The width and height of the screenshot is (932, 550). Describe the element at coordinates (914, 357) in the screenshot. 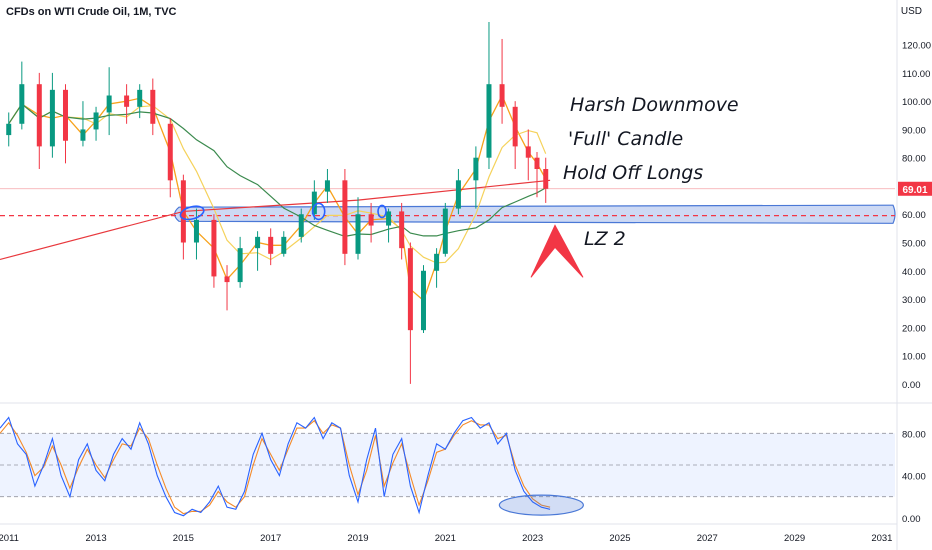

I see `price-tick-label: 10.00` at that location.